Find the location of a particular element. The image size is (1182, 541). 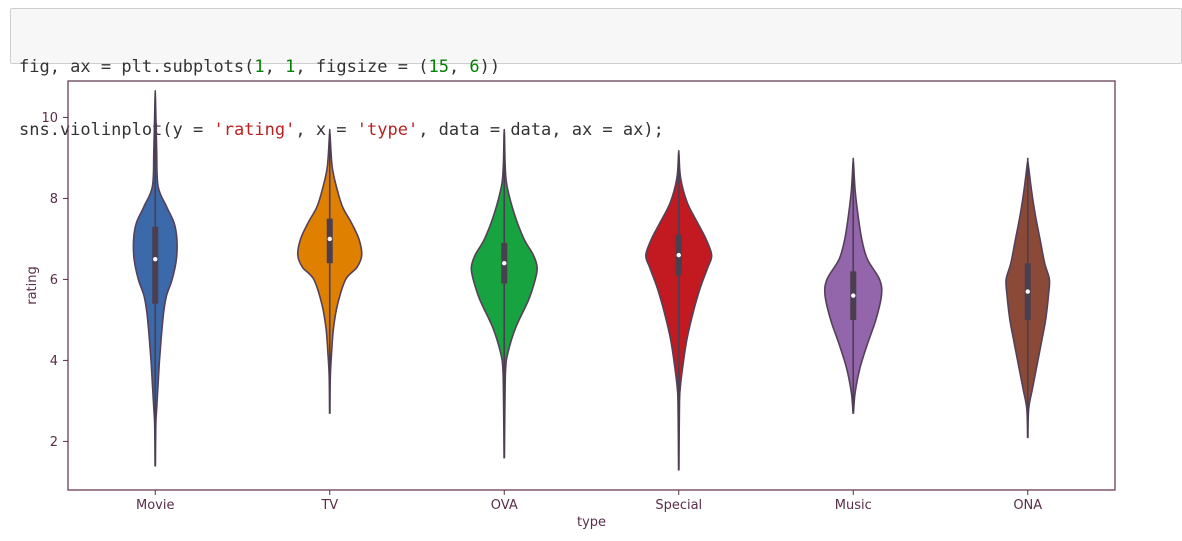

y-tick-label: 2 is located at coordinates (54, 442).